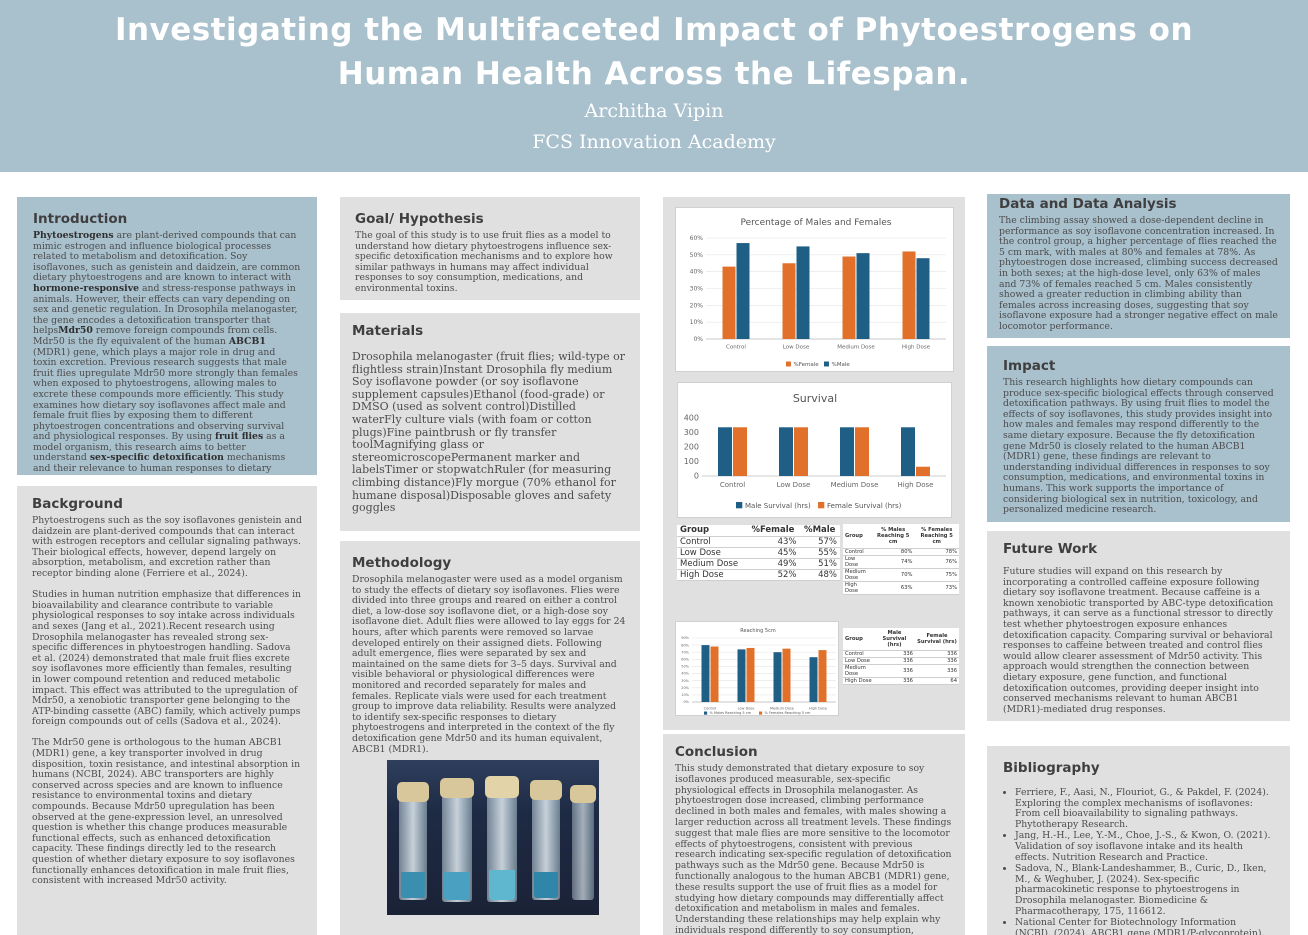 This screenshot has height=935, width=1308. I want to click on impact-heading: Impact, so click(1029, 366).